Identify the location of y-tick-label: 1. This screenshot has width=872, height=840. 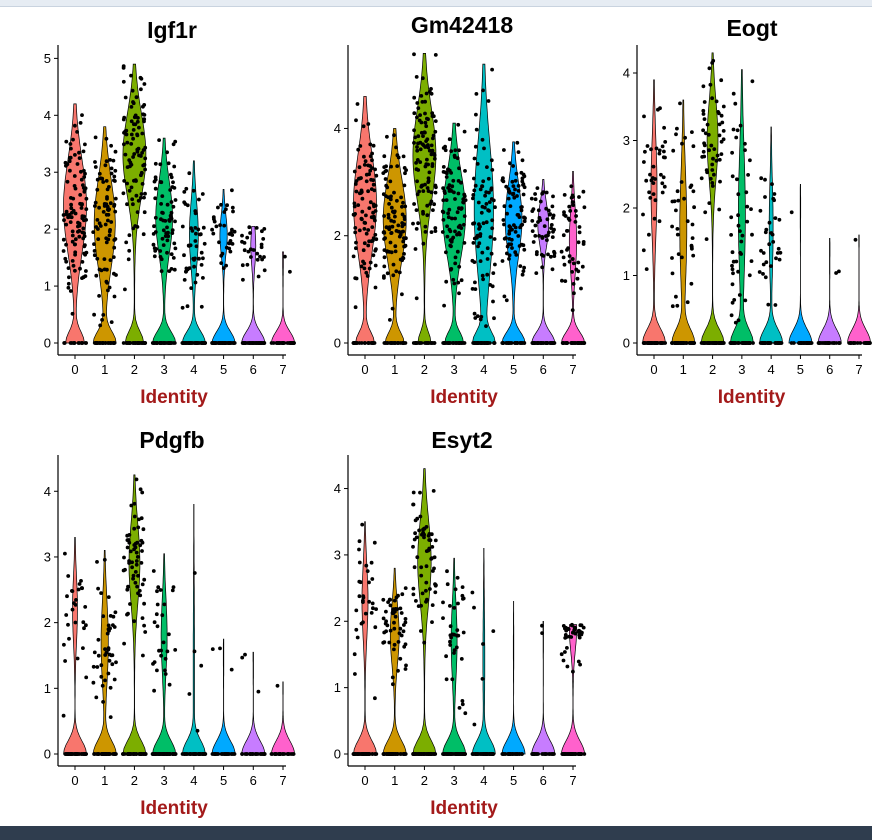
(337, 687).